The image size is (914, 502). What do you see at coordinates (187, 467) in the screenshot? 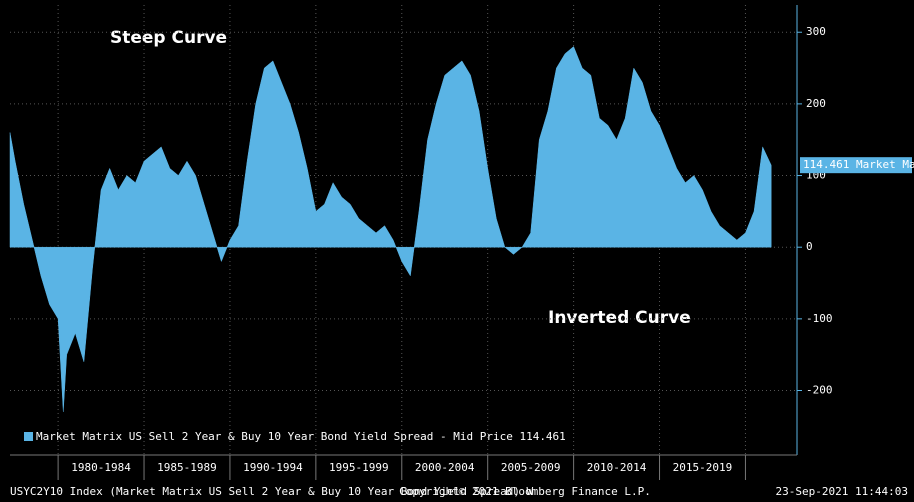
I see `x-tick-label: 1985-1989` at bounding box center [187, 467].